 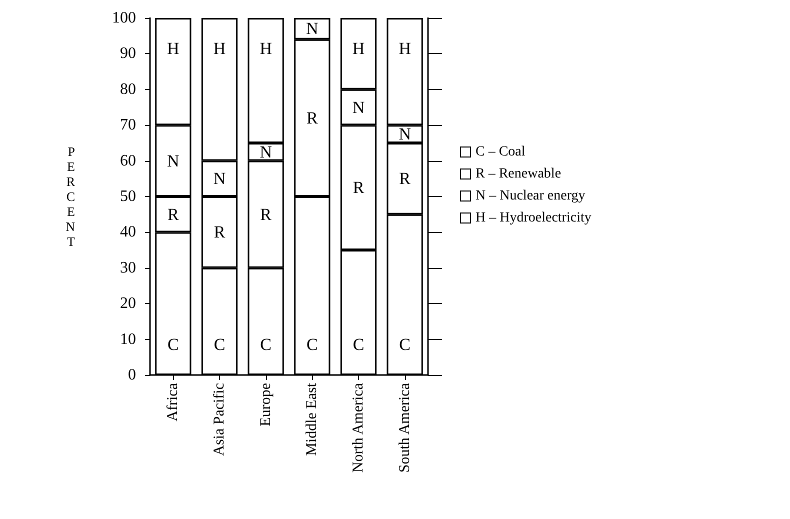 What do you see at coordinates (132, 375) in the screenshot?
I see `y-tick-label: 0` at bounding box center [132, 375].